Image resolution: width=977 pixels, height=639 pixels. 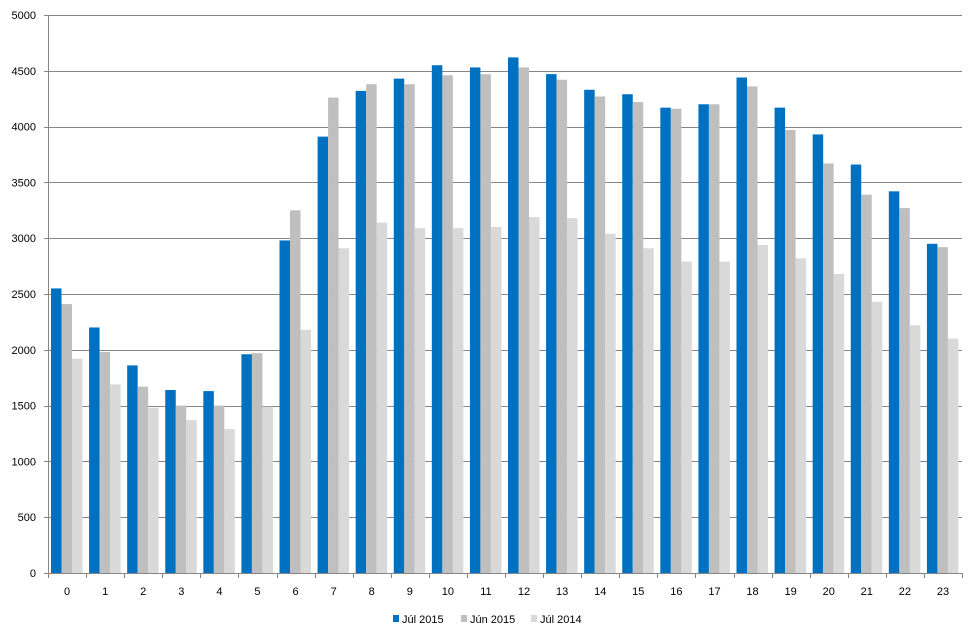 I want to click on y-tick-label: 3500, so click(x=24, y=183).